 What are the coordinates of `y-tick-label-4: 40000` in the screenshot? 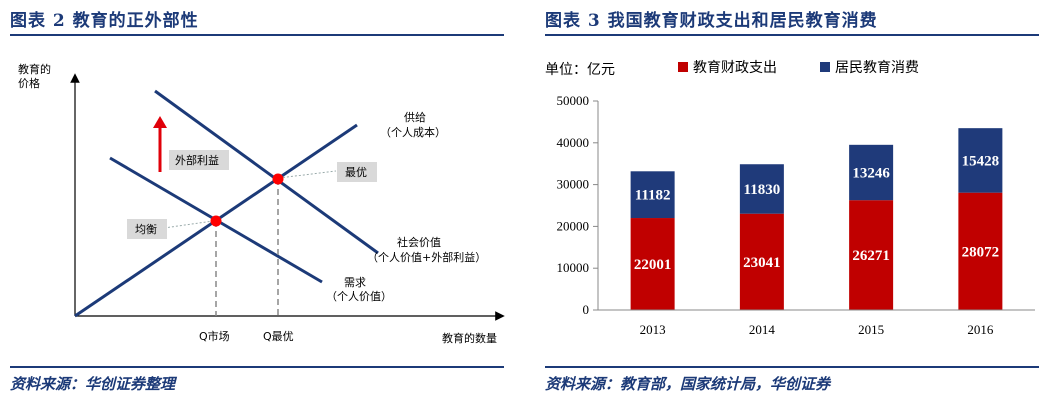 It's located at (573, 142).